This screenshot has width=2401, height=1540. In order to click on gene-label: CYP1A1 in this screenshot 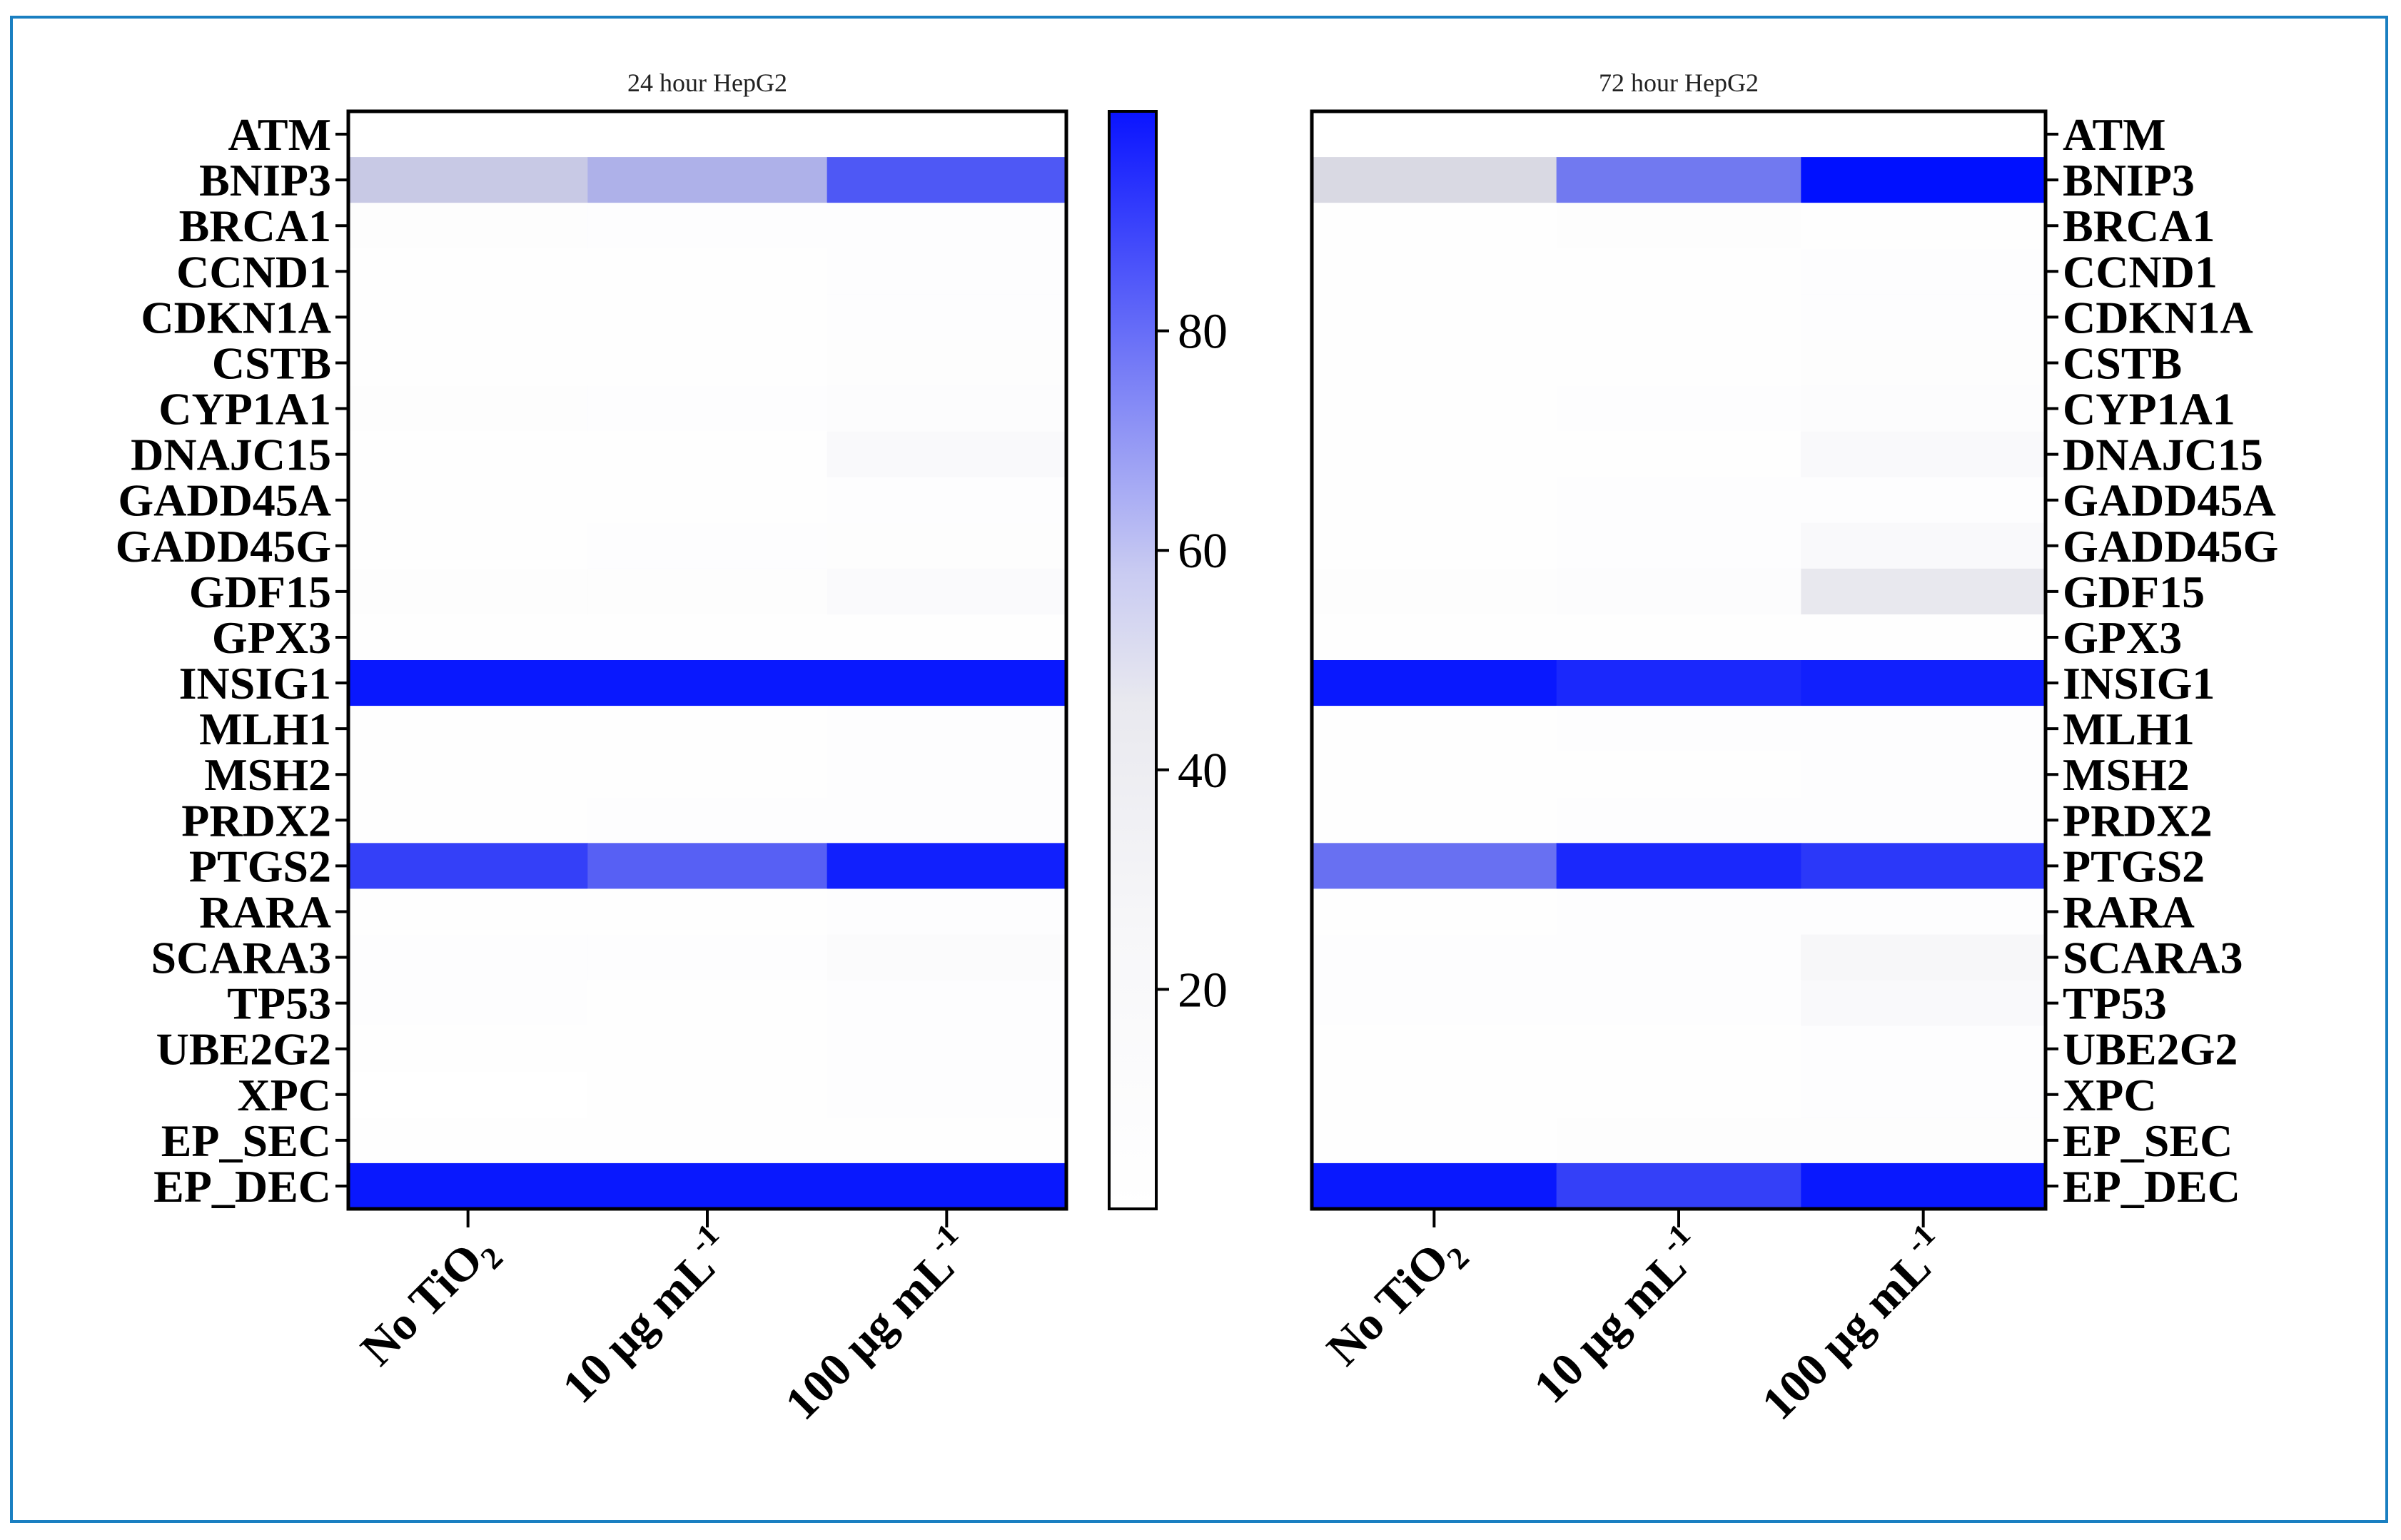, I will do `click(244, 410)`.